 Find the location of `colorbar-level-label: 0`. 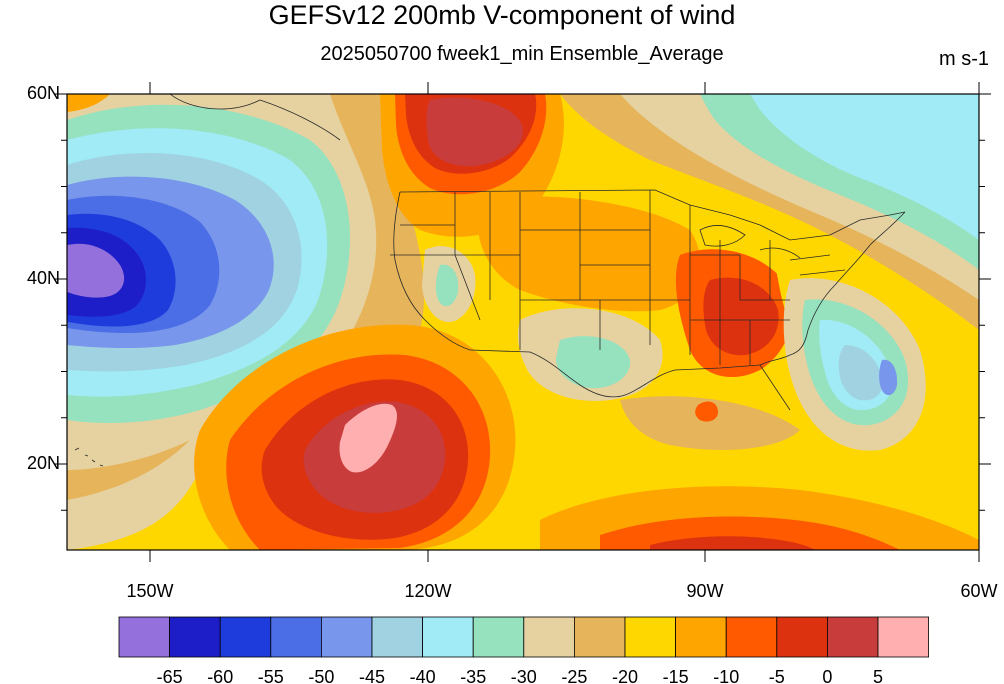

colorbar-level-label: 0 is located at coordinates (827, 675).